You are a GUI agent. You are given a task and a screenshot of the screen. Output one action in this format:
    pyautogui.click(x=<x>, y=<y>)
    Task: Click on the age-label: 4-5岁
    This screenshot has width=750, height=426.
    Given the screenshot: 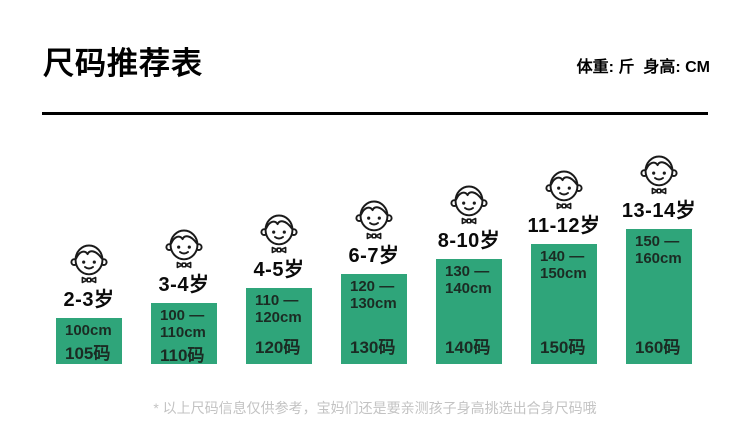 What is the action you would take?
    pyautogui.click(x=279, y=270)
    